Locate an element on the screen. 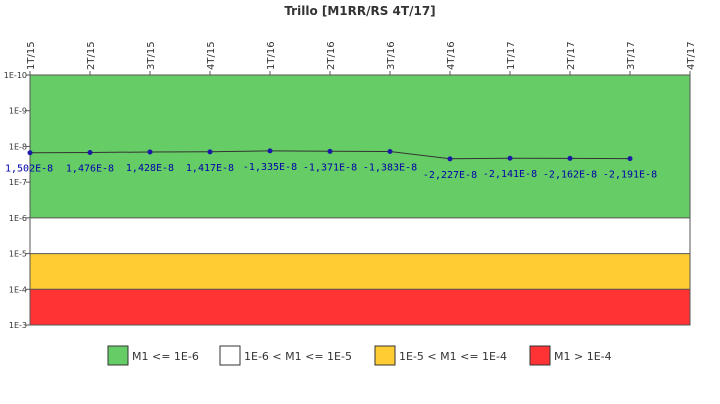  legend-label: M1 <= 1E-6 is located at coordinates (165, 356).